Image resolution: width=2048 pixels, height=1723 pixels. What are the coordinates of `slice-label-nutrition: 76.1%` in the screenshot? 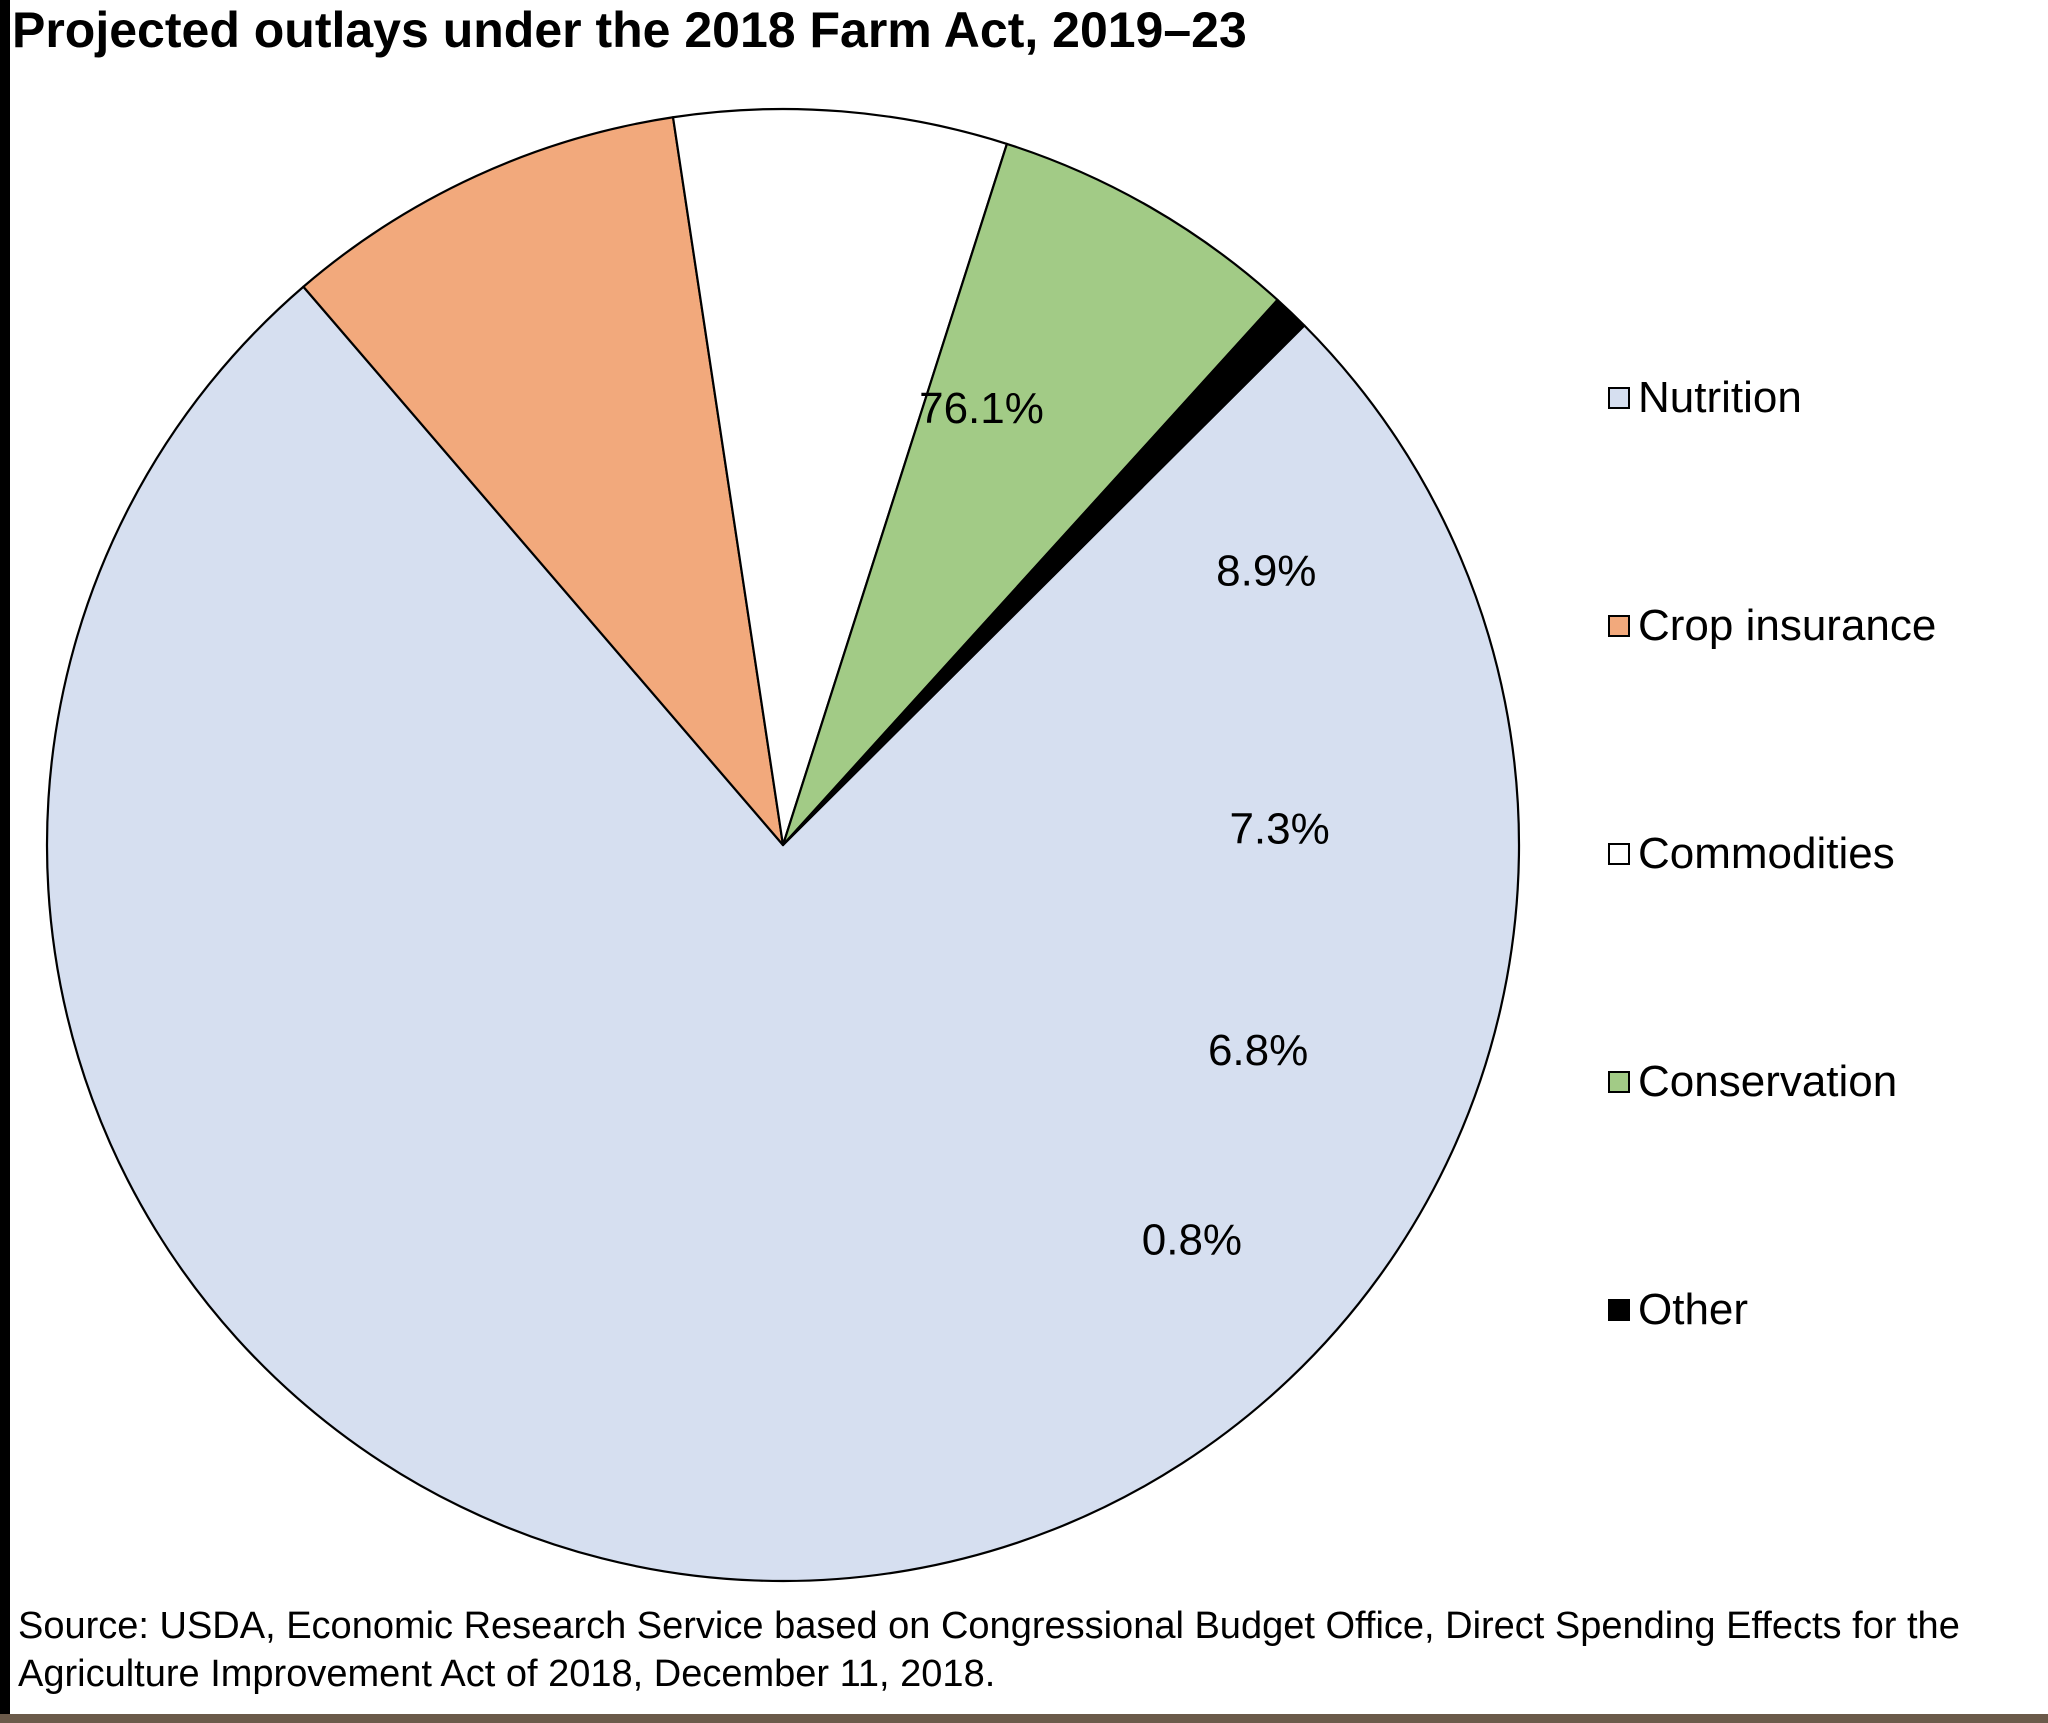 It's located at (981, 408).